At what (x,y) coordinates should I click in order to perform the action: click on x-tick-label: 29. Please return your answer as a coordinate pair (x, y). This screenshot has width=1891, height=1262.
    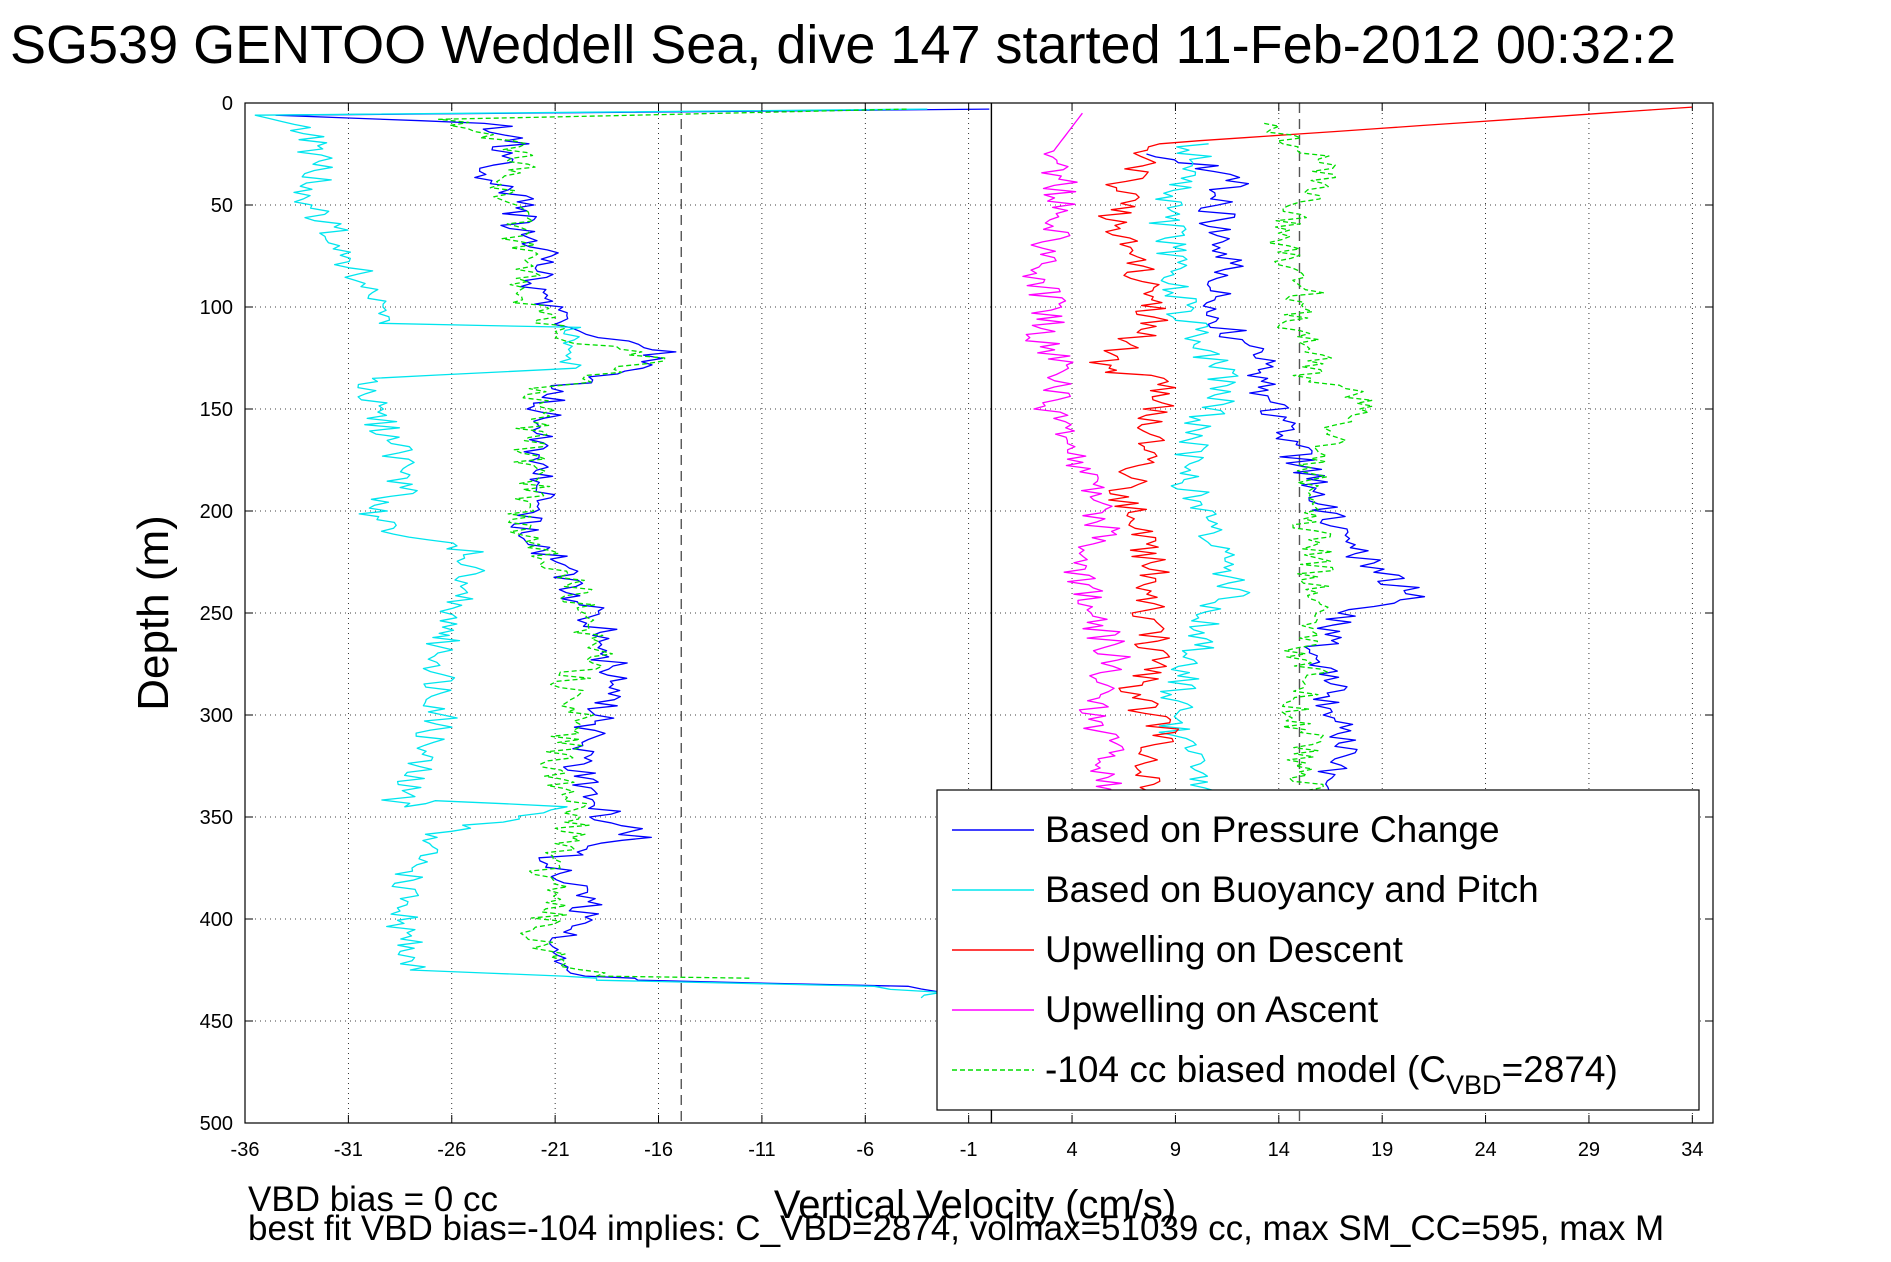
    Looking at the image, I should click on (1589, 1150).